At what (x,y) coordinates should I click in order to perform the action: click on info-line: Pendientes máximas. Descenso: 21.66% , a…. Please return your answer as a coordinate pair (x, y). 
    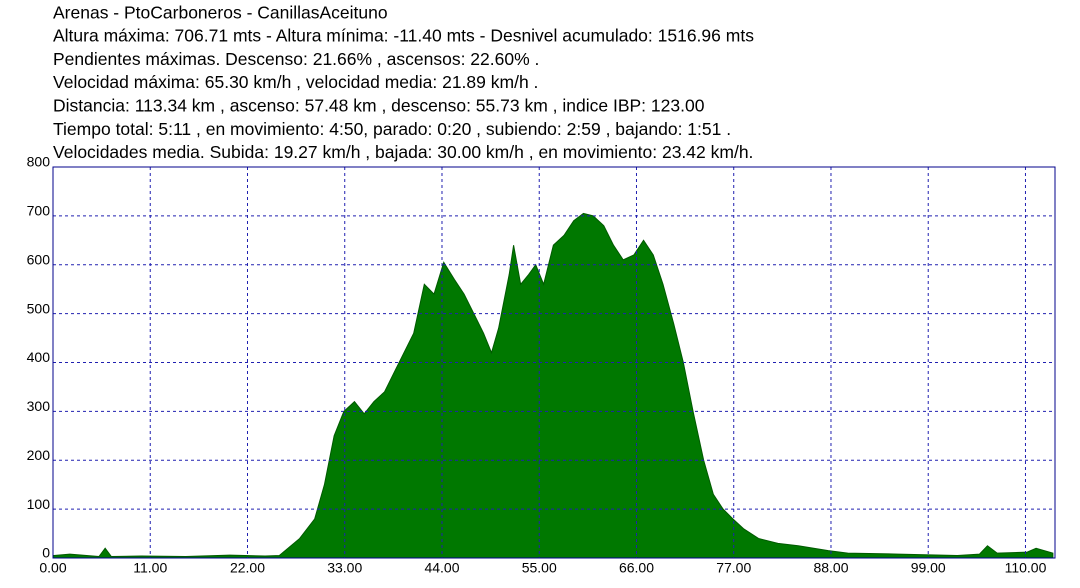
    Looking at the image, I should click on (296, 59).